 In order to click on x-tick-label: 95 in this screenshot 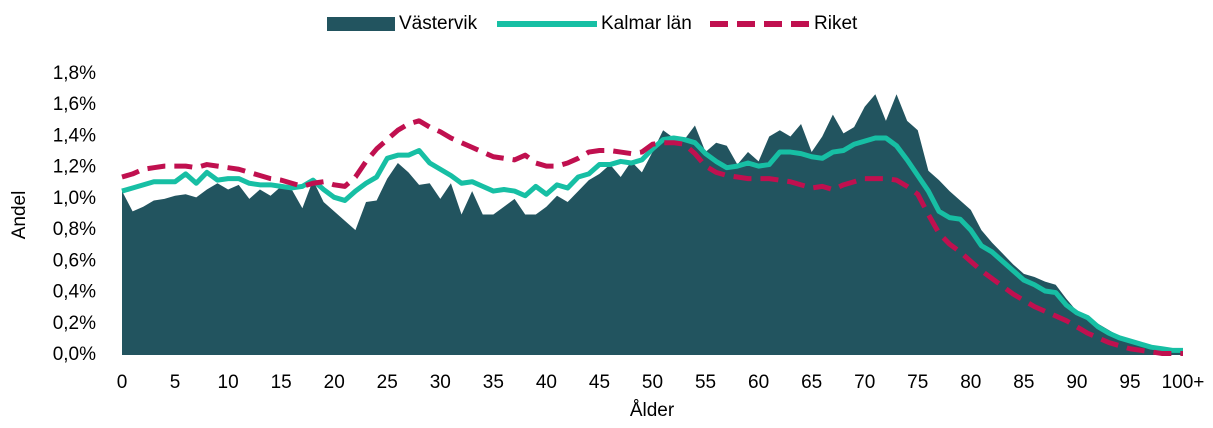, I will do `click(1129, 382)`.